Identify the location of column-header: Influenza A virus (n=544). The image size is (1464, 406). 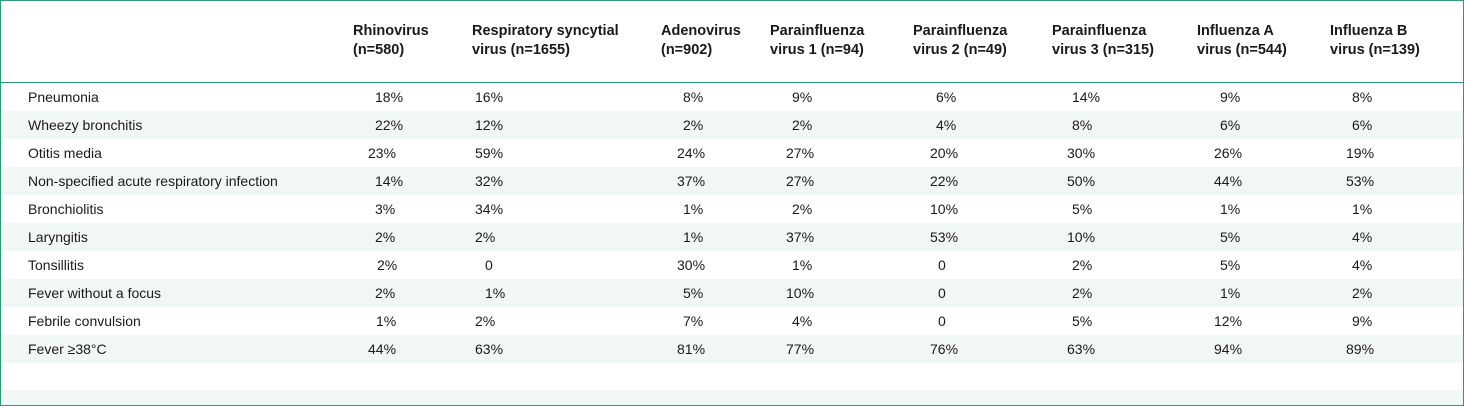
(1242, 41).